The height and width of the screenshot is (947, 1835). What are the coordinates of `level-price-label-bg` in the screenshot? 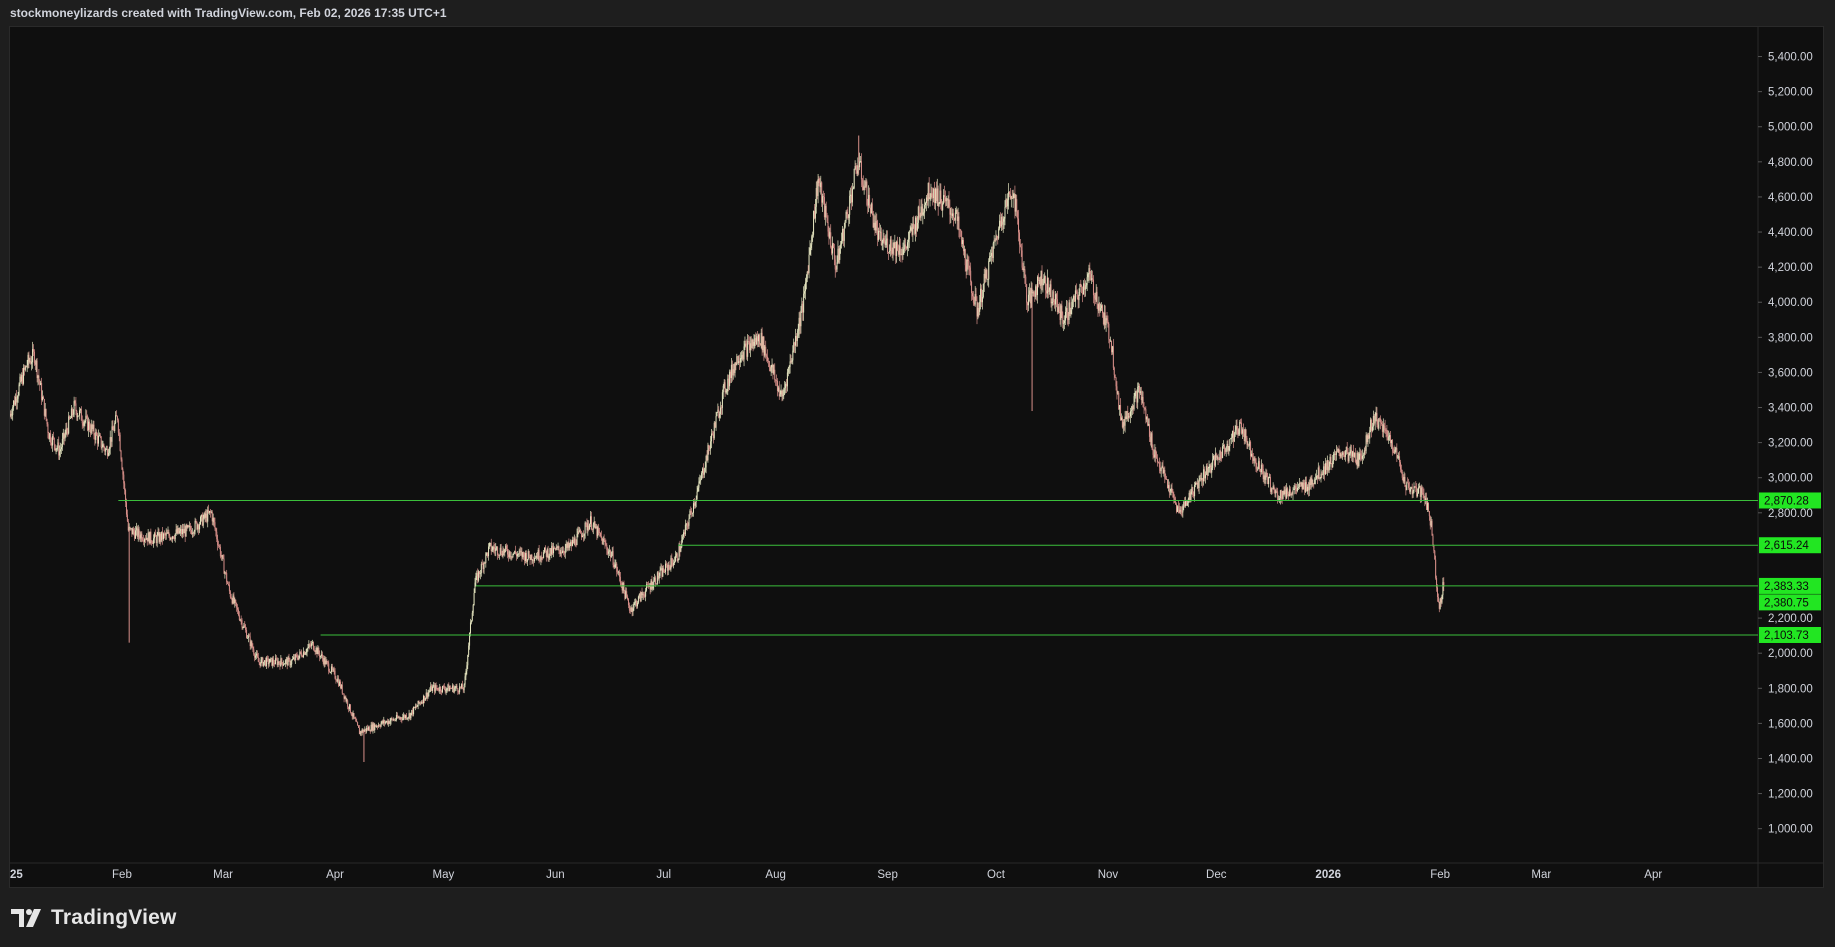 It's located at (1790, 585).